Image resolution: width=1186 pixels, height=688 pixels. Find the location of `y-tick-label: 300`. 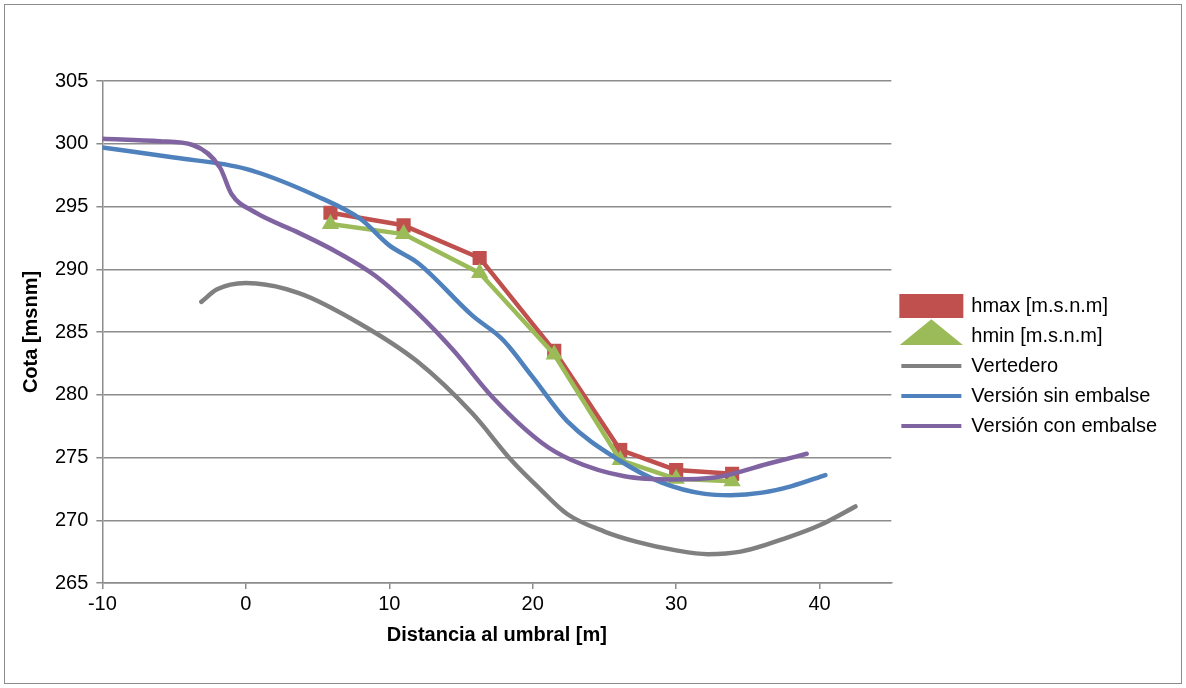

y-tick-label: 300 is located at coordinates (71, 142).